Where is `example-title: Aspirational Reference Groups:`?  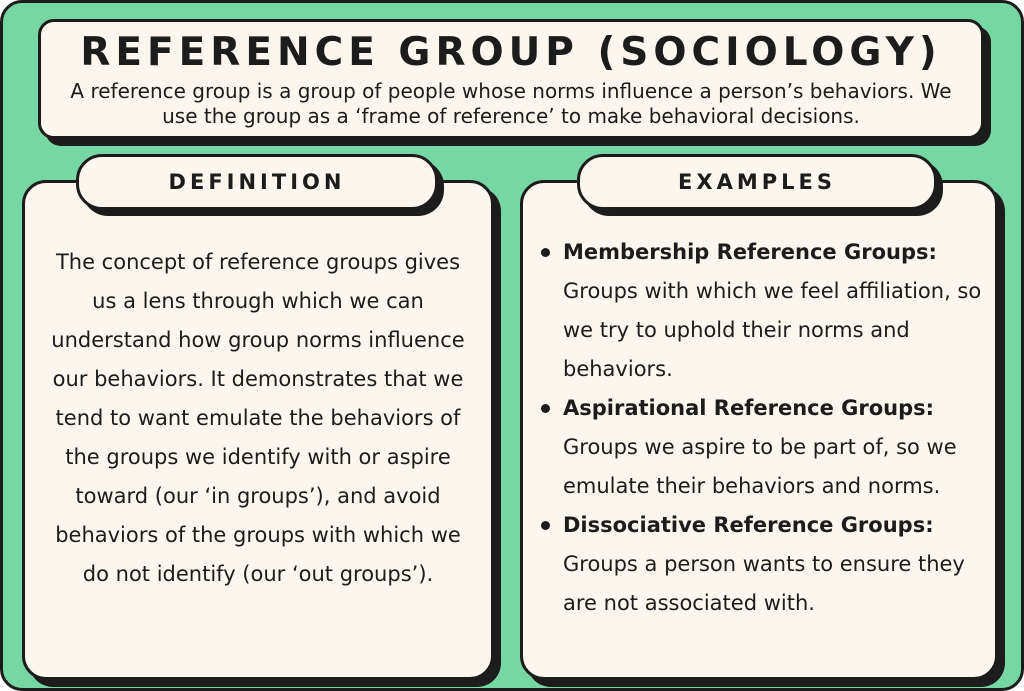 example-title: Aspirational Reference Groups: is located at coordinates (749, 408).